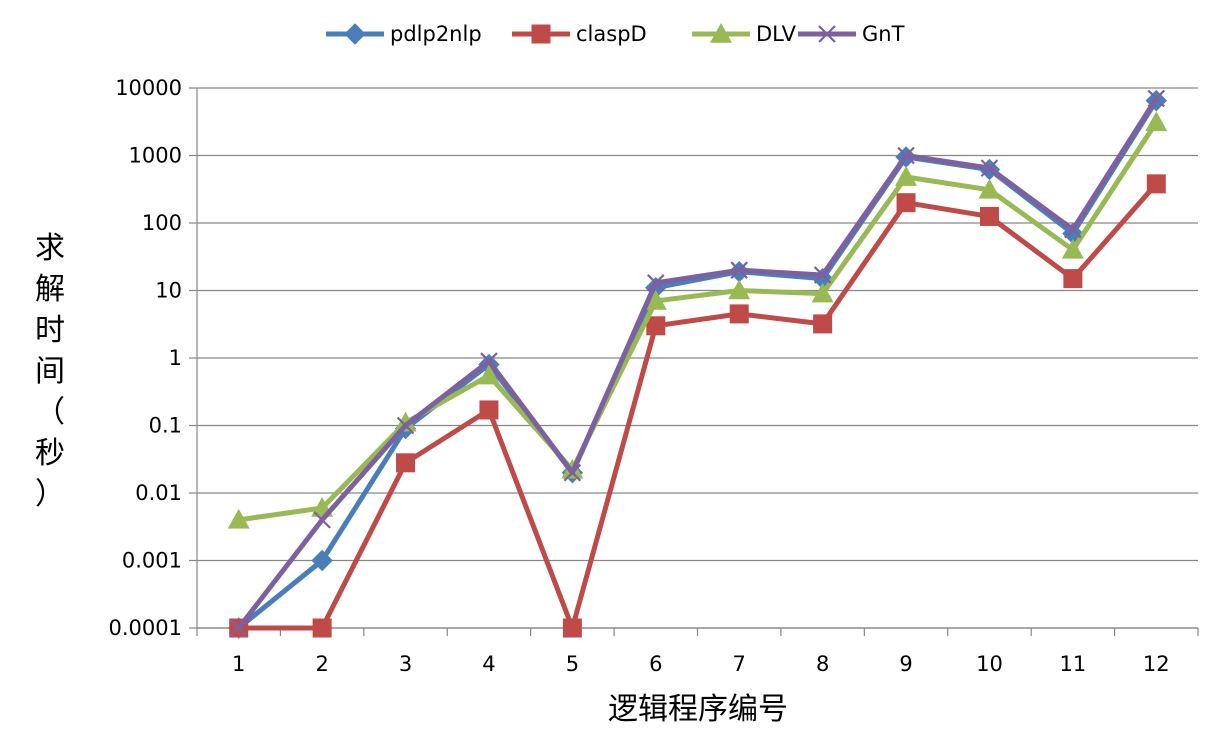 This screenshot has width=1223, height=756. What do you see at coordinates (321, 664) in the screenshot?
I see `x-tick-label: 2` at bounding box center [321, 664].